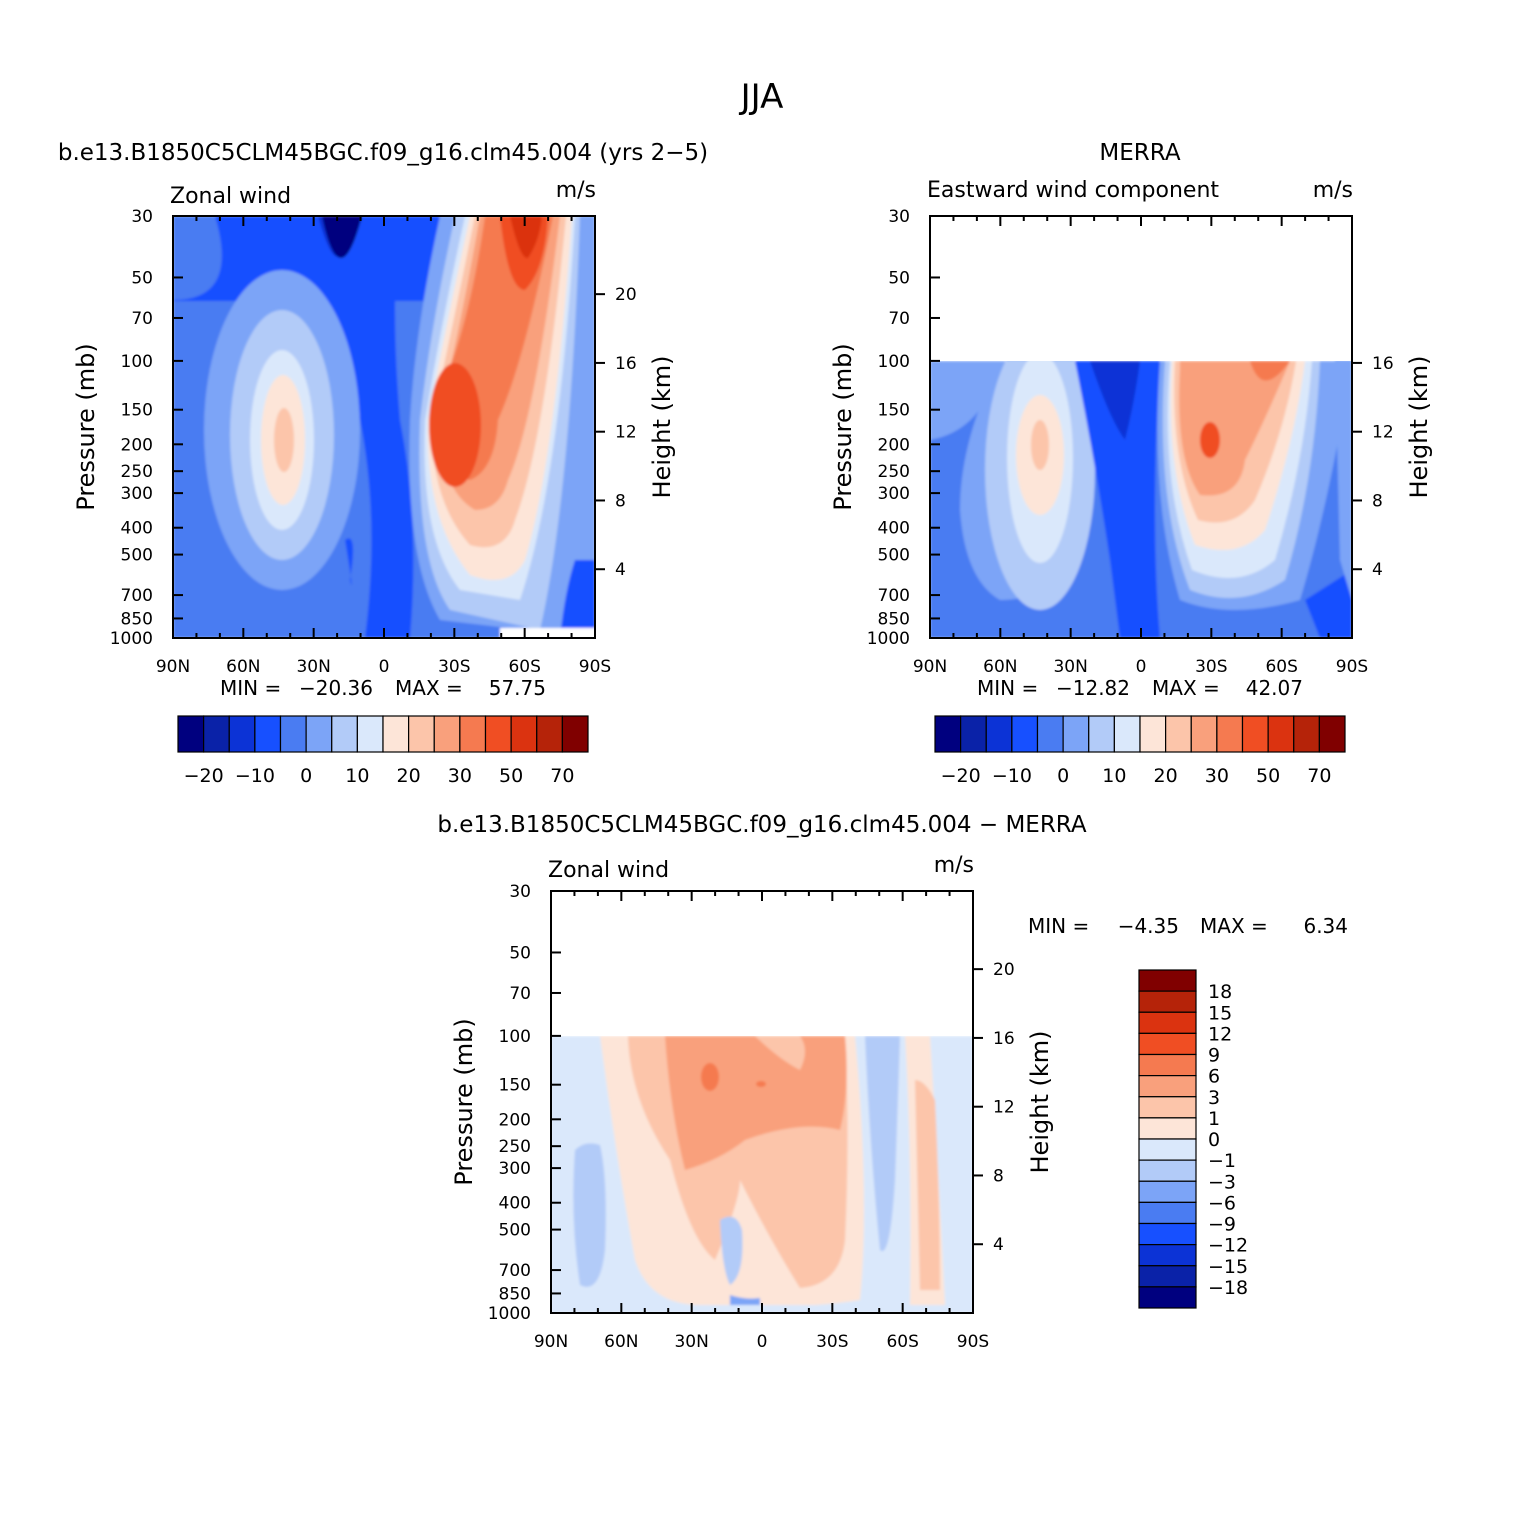 The image size is (1524, 1524). I want to click on colorbar-label: 15, so click(1220, 1013).